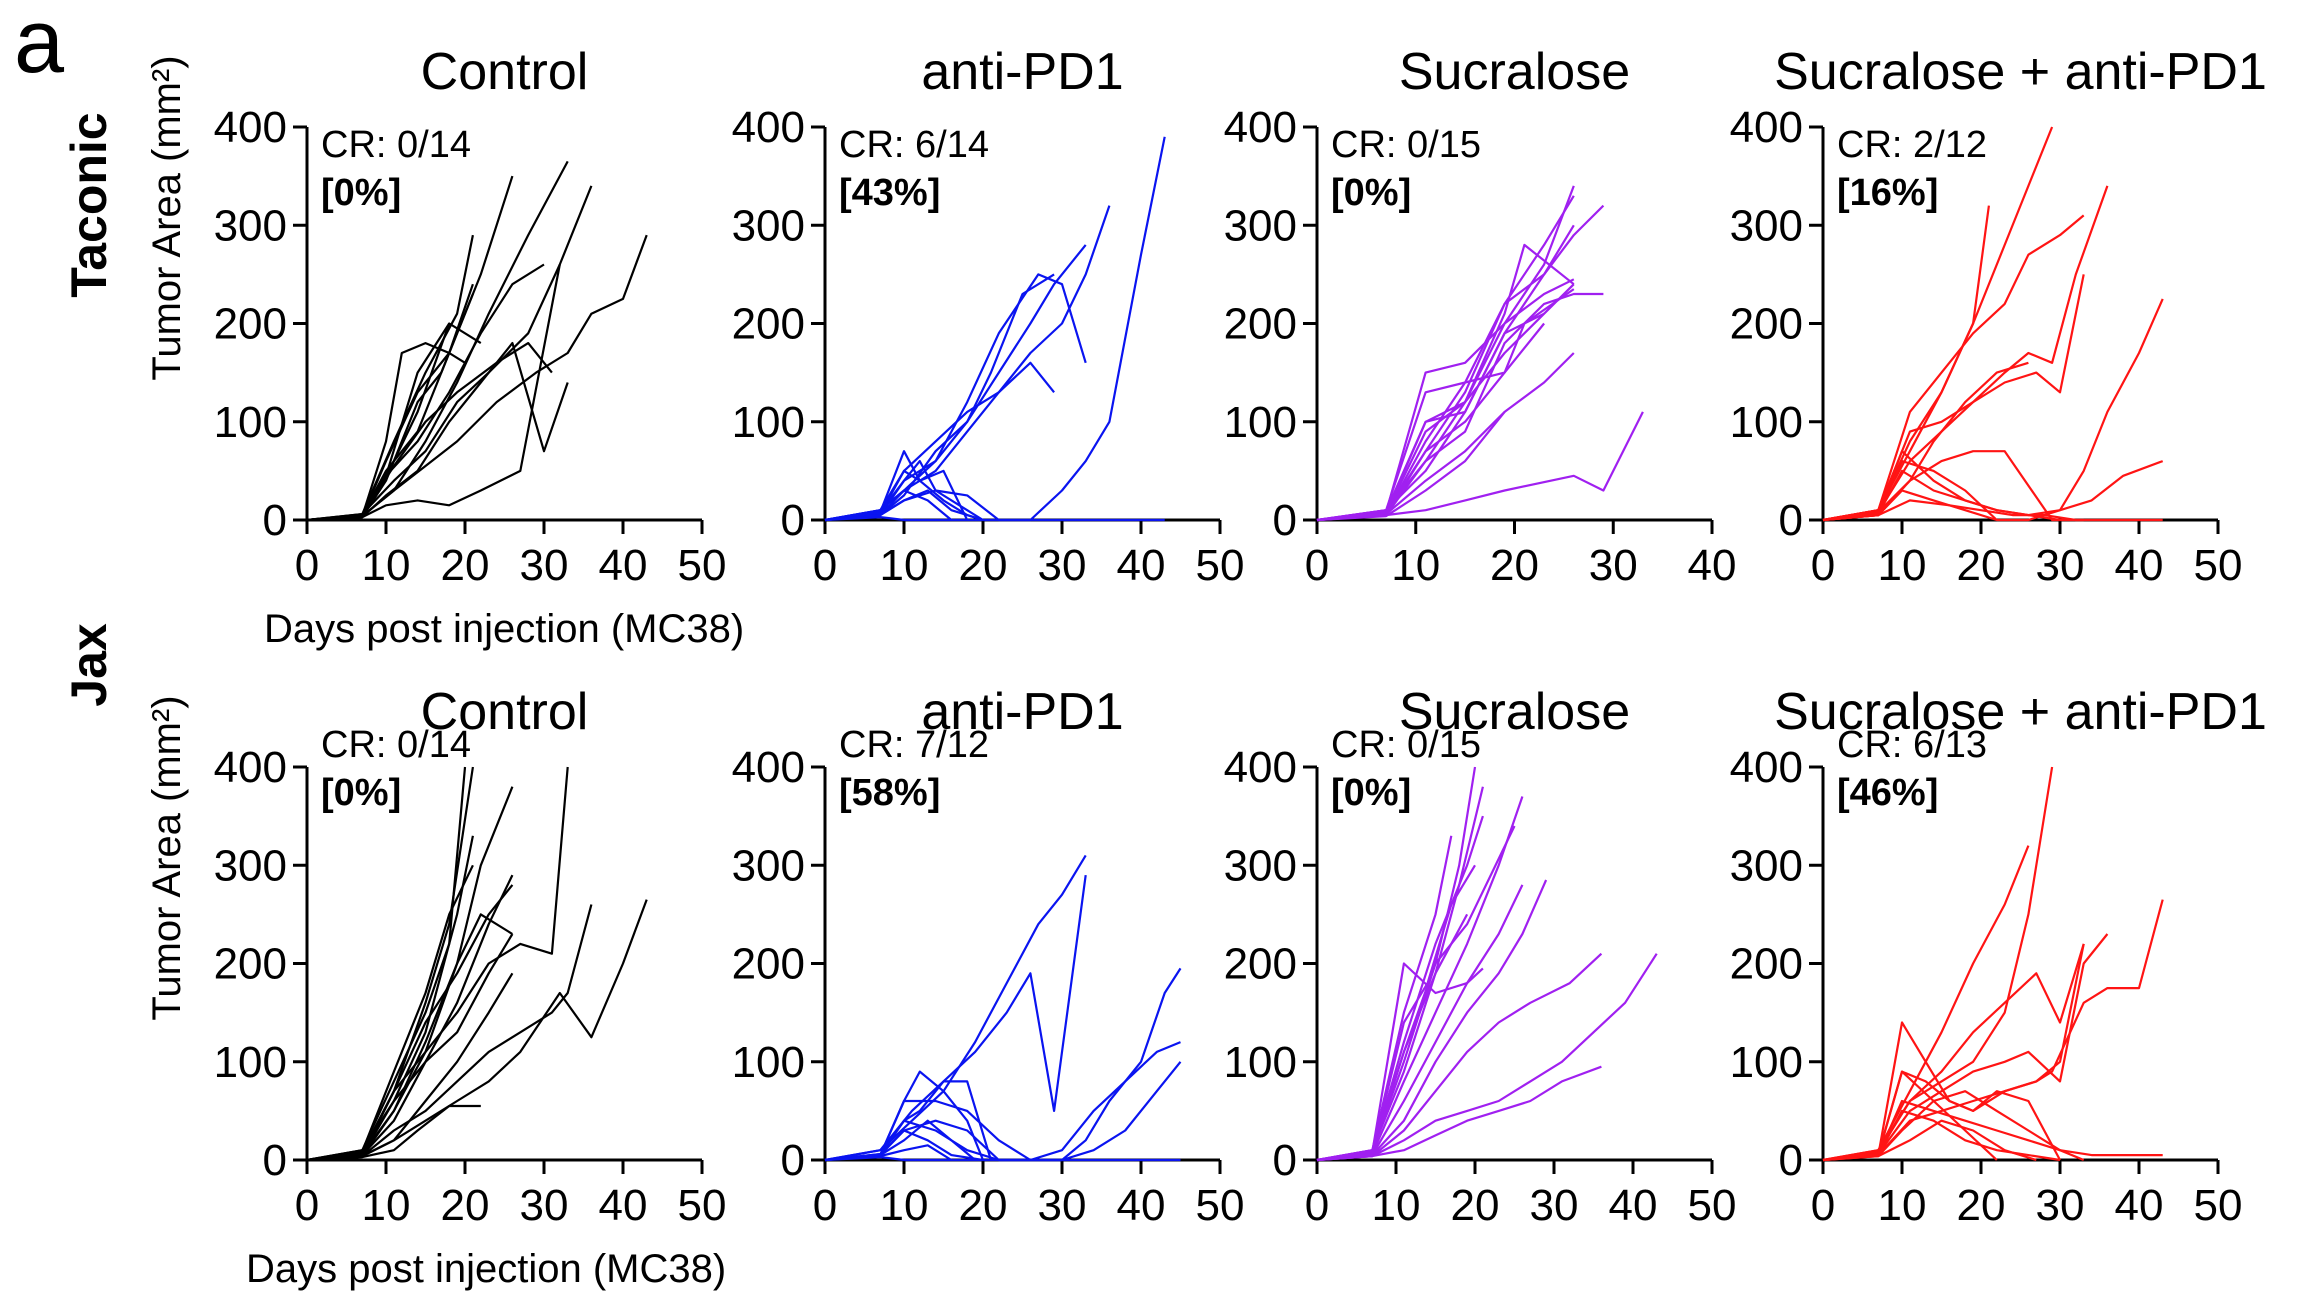 The image size is (2308, 1300). What do you see at coordinates (486, 1269) in the screenshot?
I see `x-axis-label-jax: Days post injection (MC38)` at bounding box center [486, 1269].